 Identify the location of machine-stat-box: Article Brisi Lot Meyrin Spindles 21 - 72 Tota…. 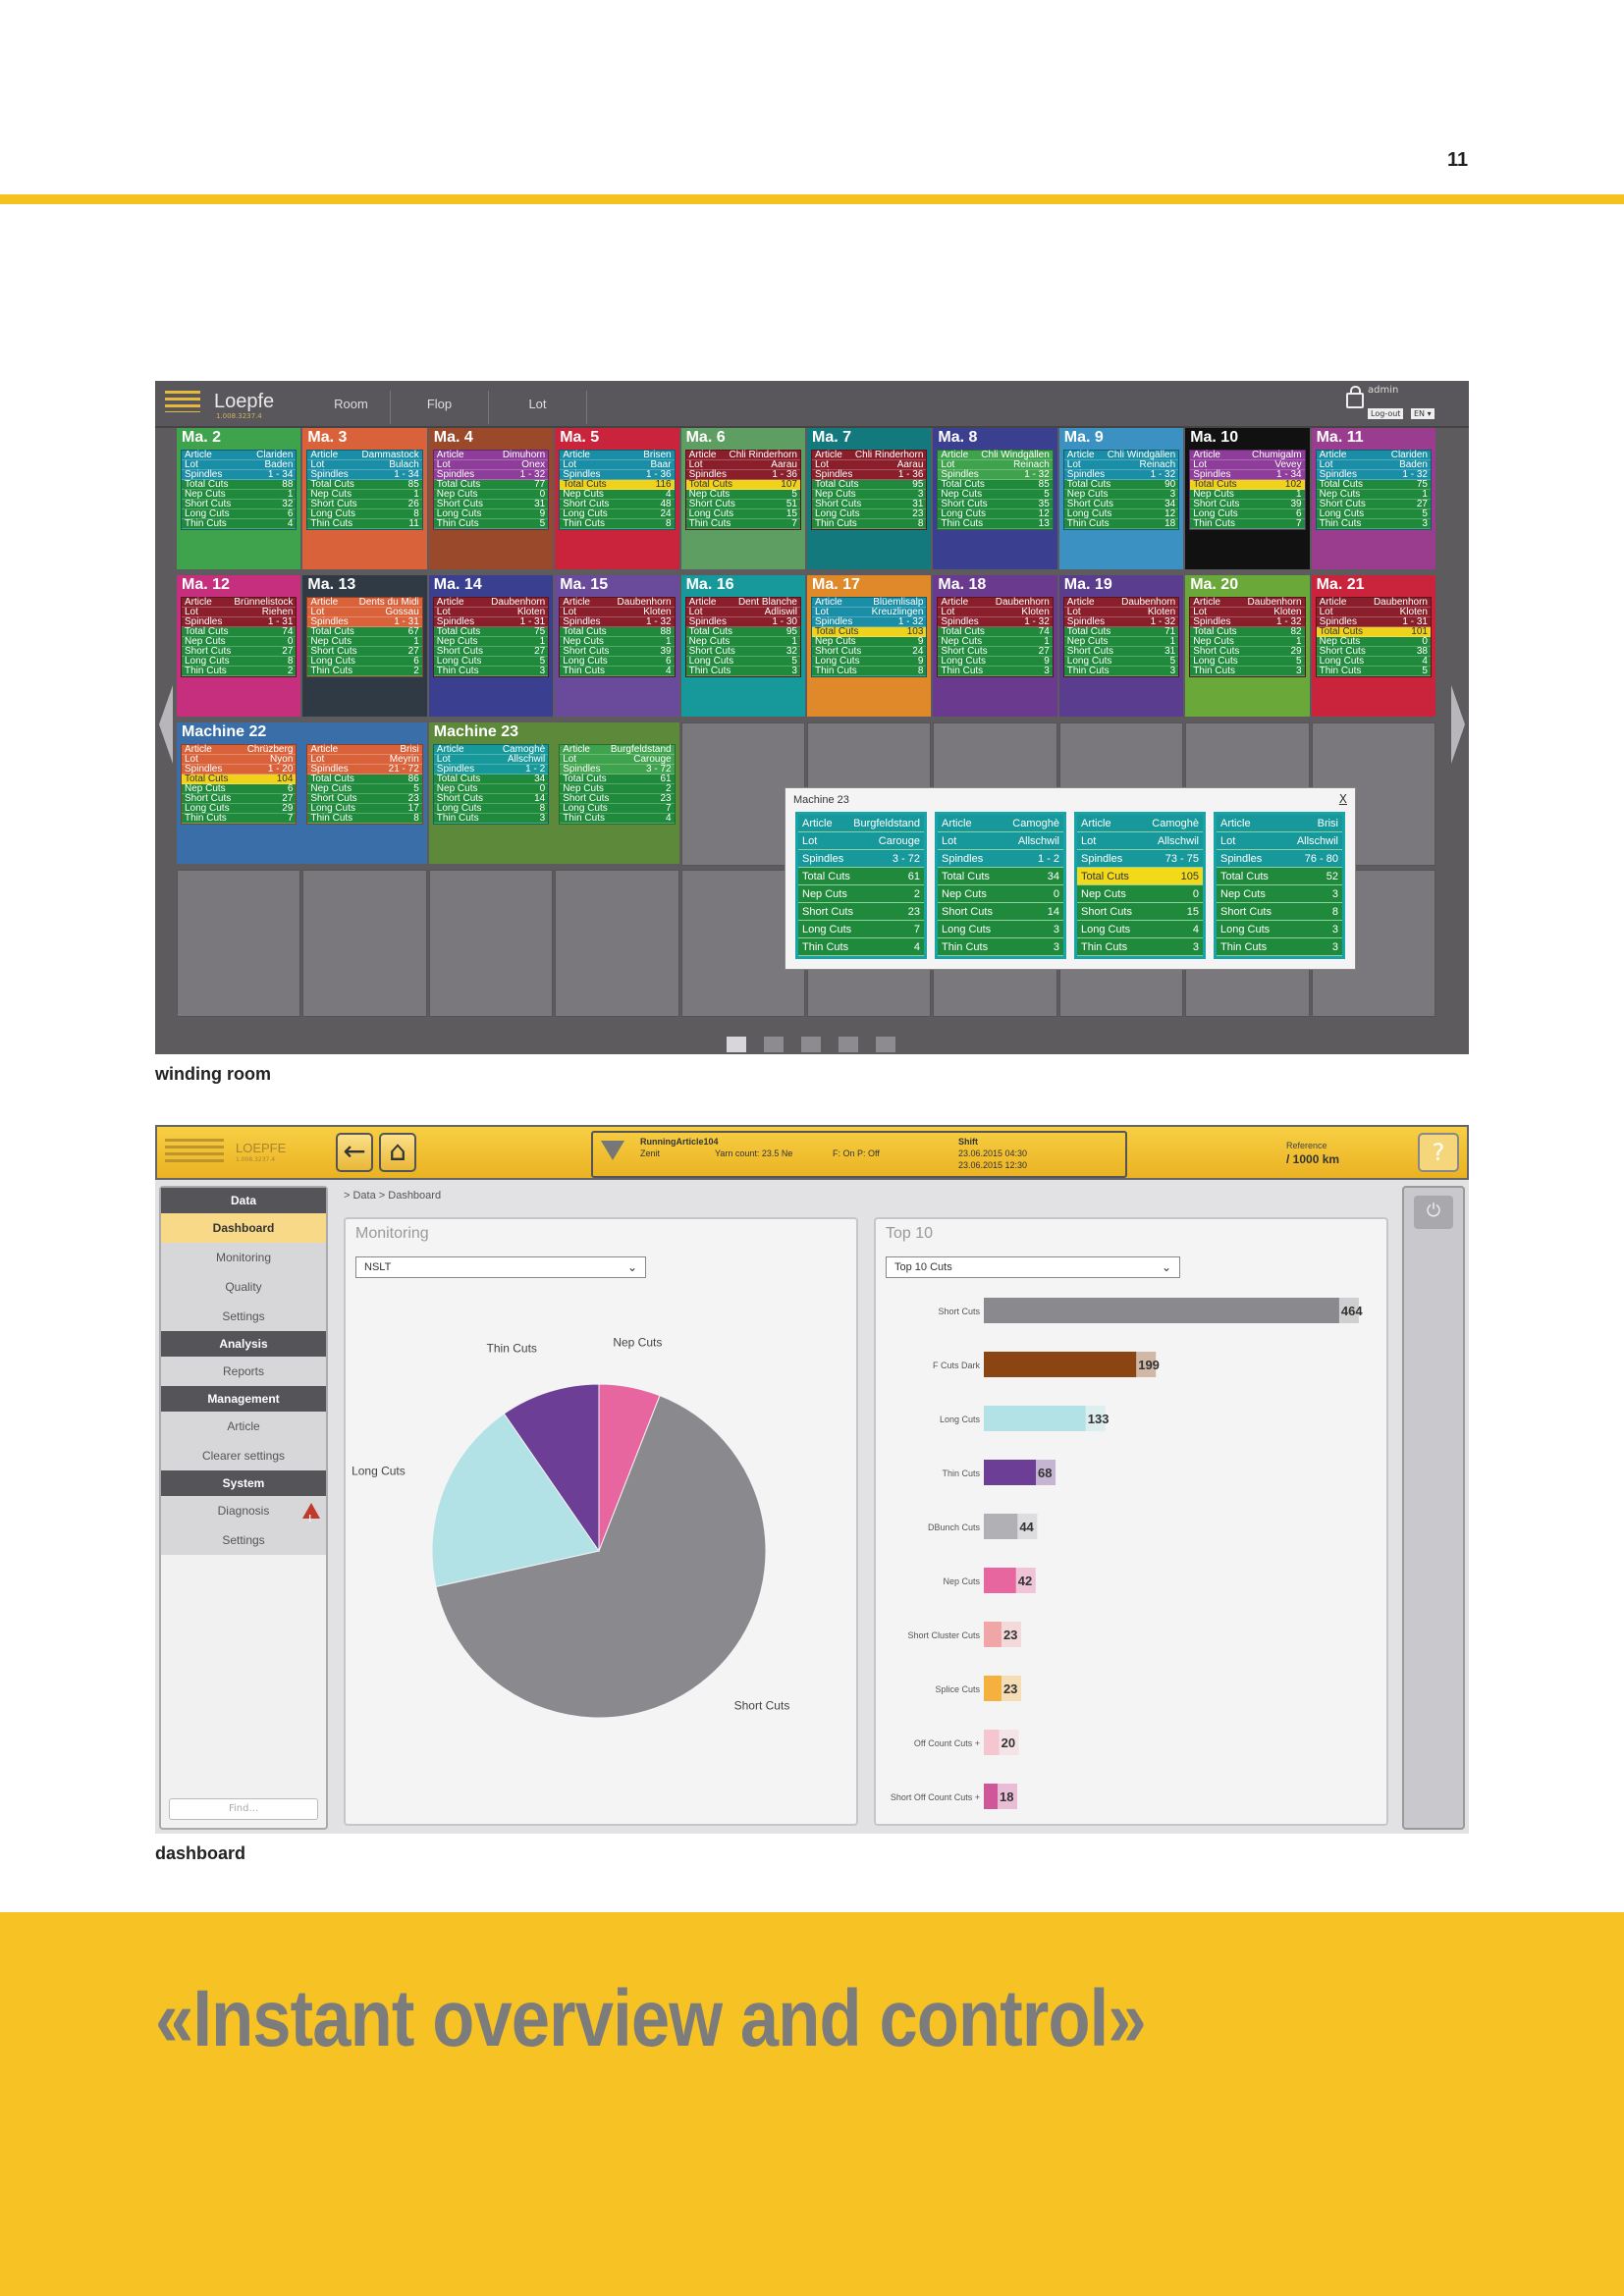
(364, 784).